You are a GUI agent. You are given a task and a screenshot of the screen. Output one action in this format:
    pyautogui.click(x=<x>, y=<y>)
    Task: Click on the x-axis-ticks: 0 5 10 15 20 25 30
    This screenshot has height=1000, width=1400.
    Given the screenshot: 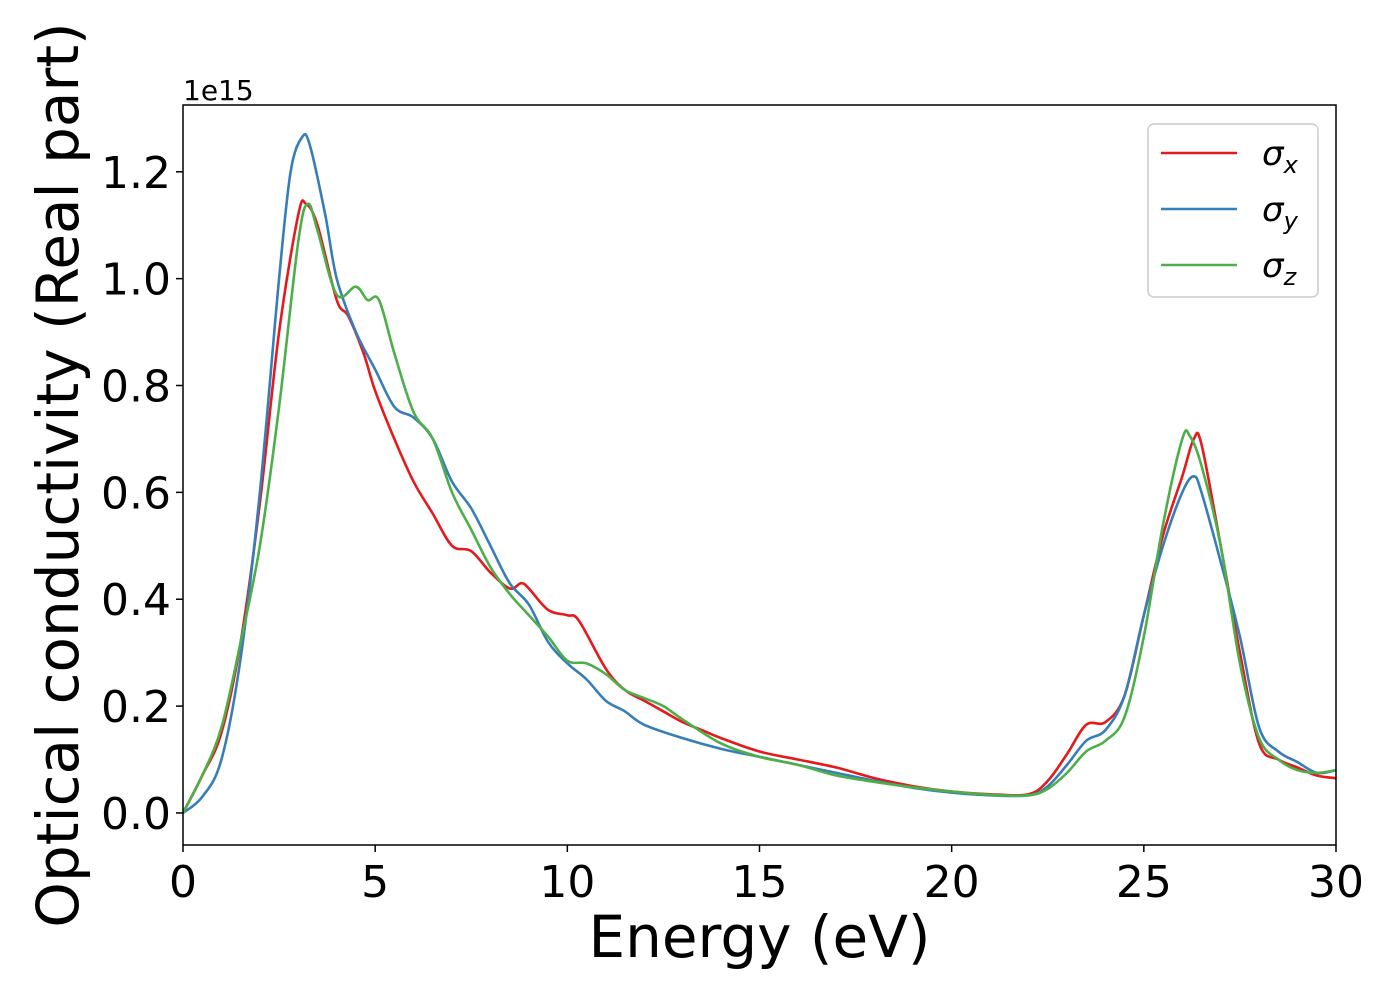 What is the action you would take?
    pyautogui.click(x=766, y=876)
    